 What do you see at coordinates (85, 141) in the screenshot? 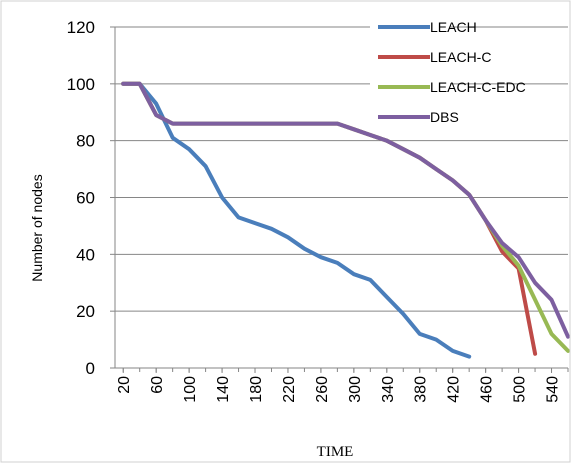
I see `y-tick-label: 80` at bounding box center [85, 141].